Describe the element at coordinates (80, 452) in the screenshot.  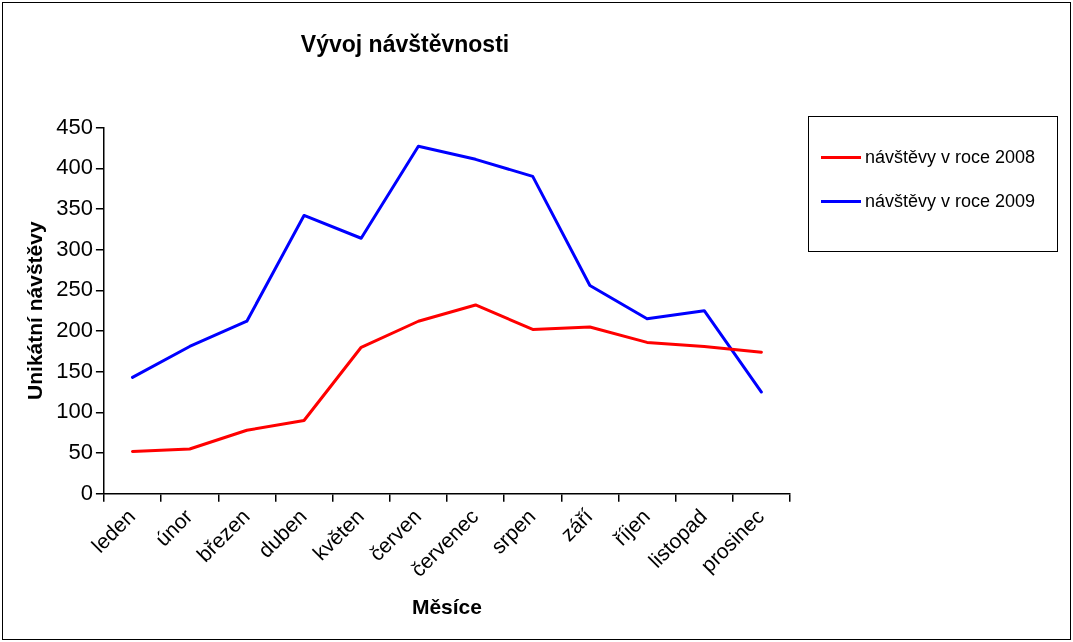
I see `y-tick-label: 50` at that location.